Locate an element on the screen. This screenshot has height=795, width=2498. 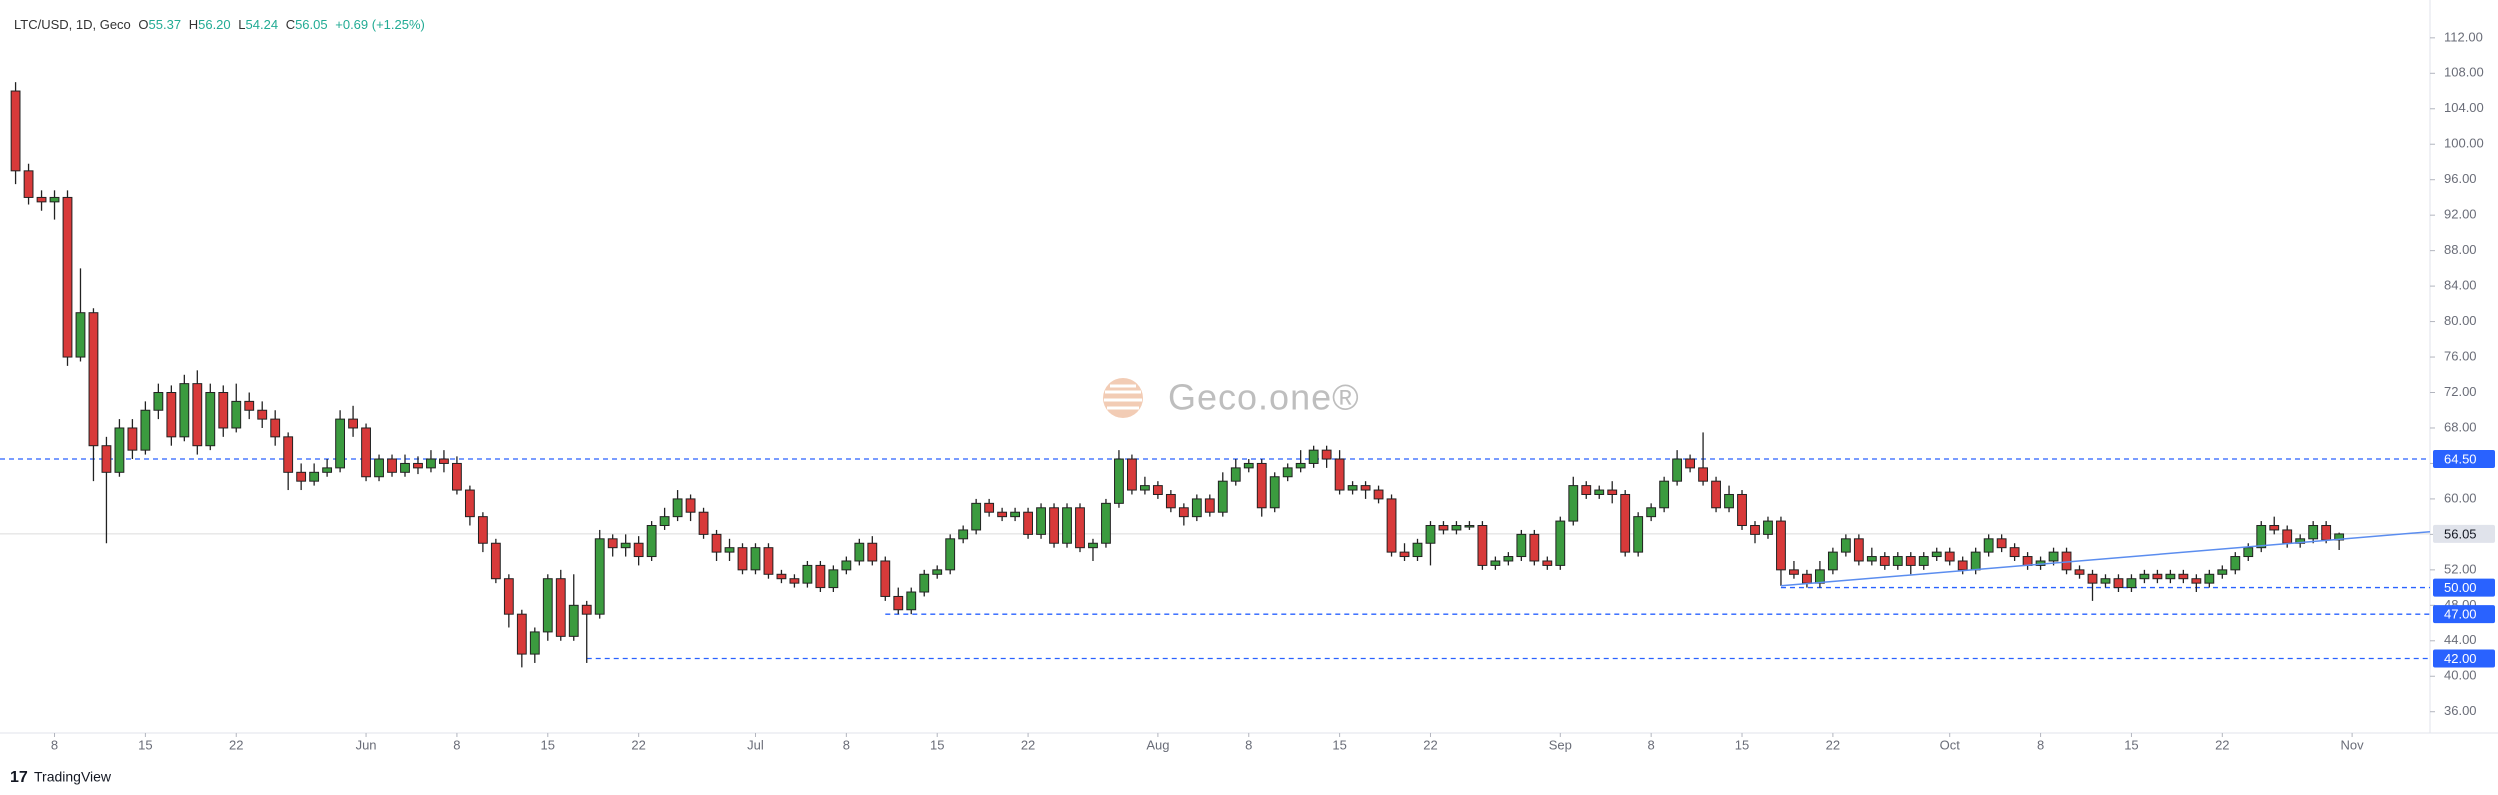
legend-h: 56.20 is located at coordinates (214, 24).